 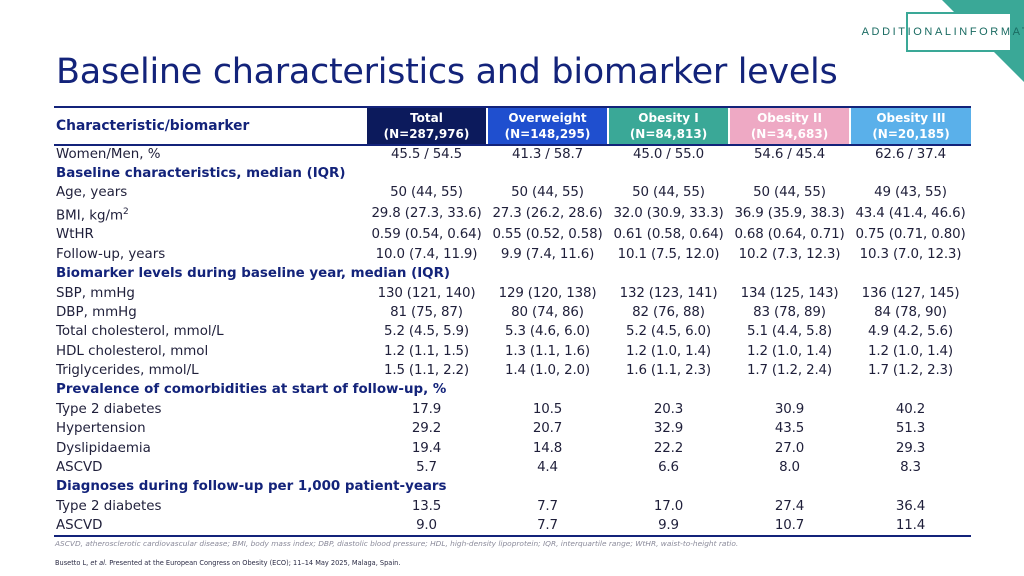 I want to click on row-label-superscript: 2, so click(x=126, y=212).